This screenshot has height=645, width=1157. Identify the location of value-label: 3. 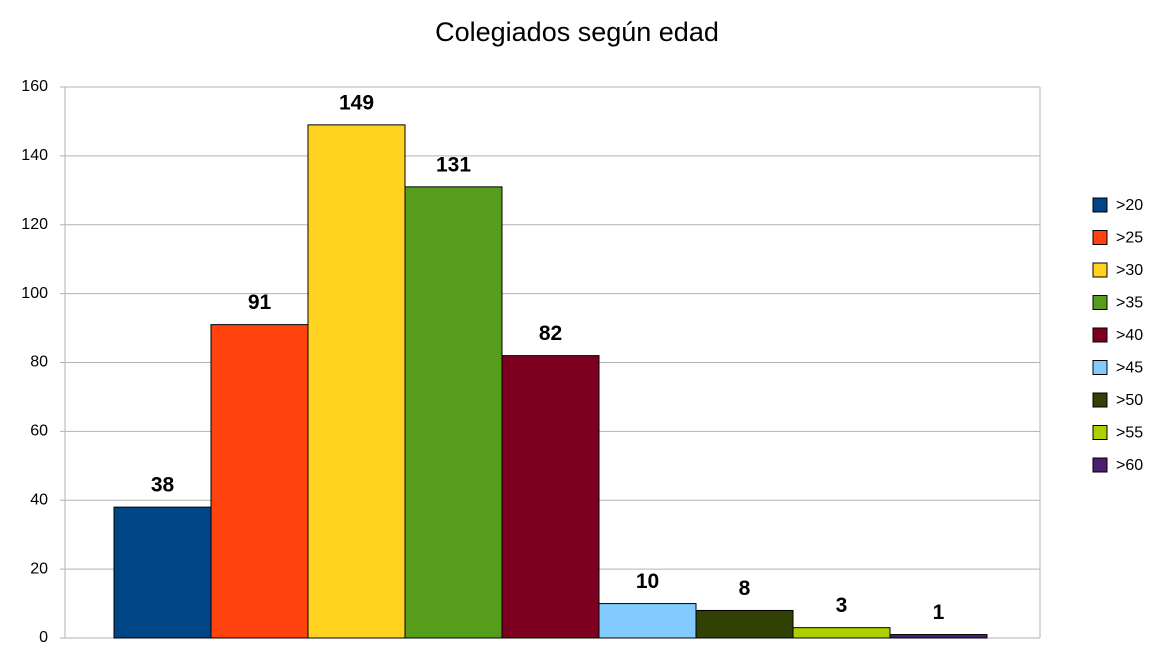
(842, 605).